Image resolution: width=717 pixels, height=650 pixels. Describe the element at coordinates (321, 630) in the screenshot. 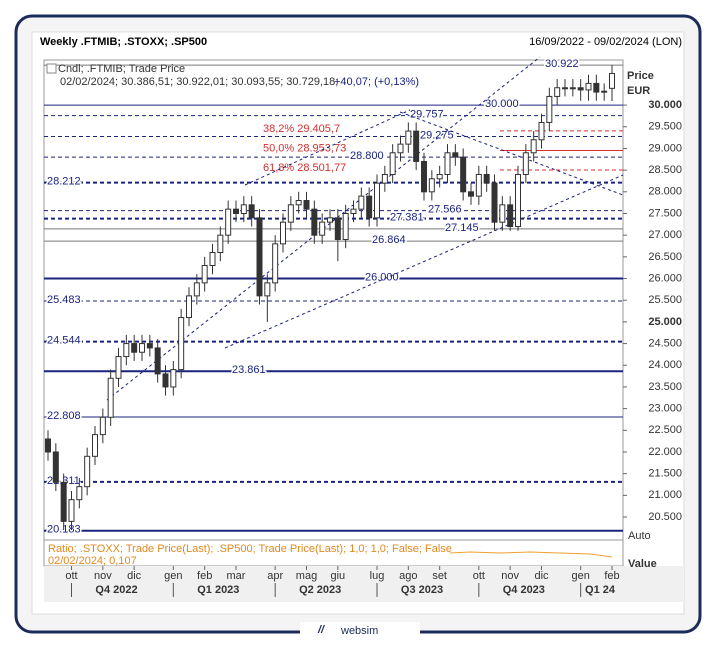

I see `logo-mark: //` at that location.